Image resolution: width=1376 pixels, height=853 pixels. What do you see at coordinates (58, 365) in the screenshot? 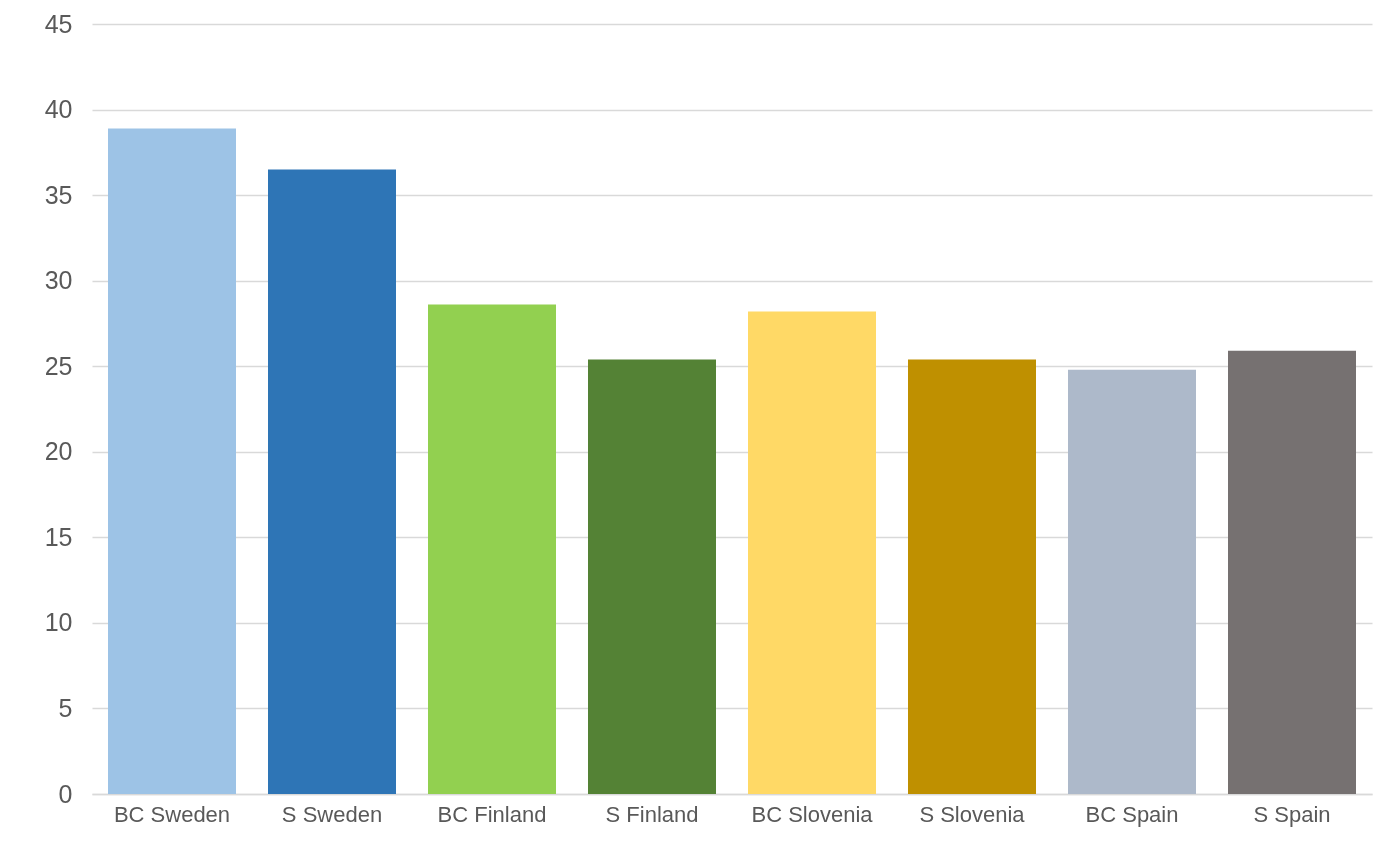
I see `y-tick-label: 25` at bounding box center [58, 365].